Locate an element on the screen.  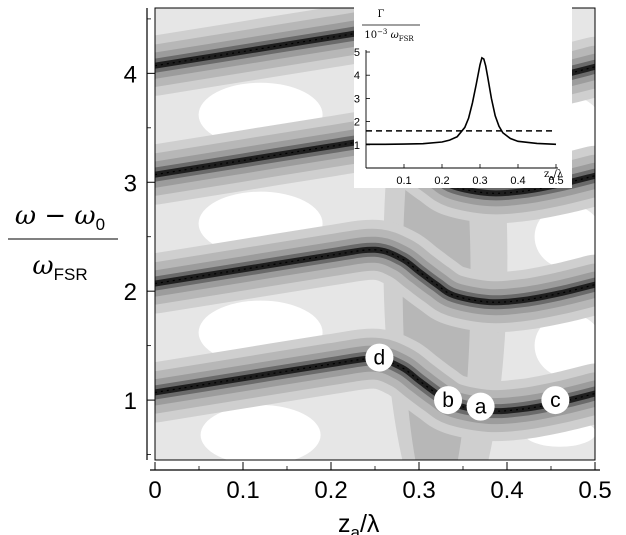
inset-y-tick-label: 3 is located at coordinates (357, 99).